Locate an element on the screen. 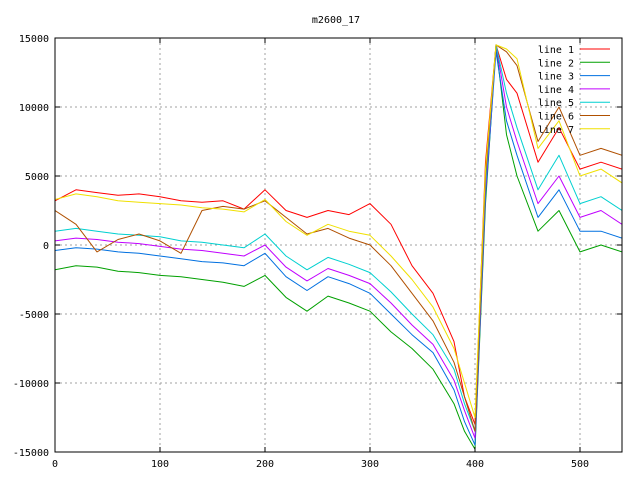 The height and width of the screenshot is (480, 640). chart-title: m2600_17 is located at coordinates (336, 20).